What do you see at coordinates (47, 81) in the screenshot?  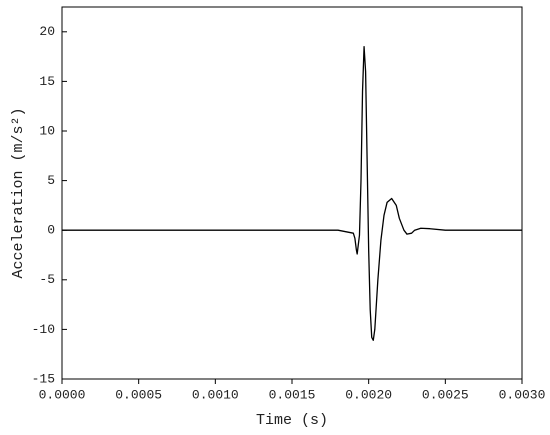 I see `y-tick-label: 15` at bounding box center [47, 81].